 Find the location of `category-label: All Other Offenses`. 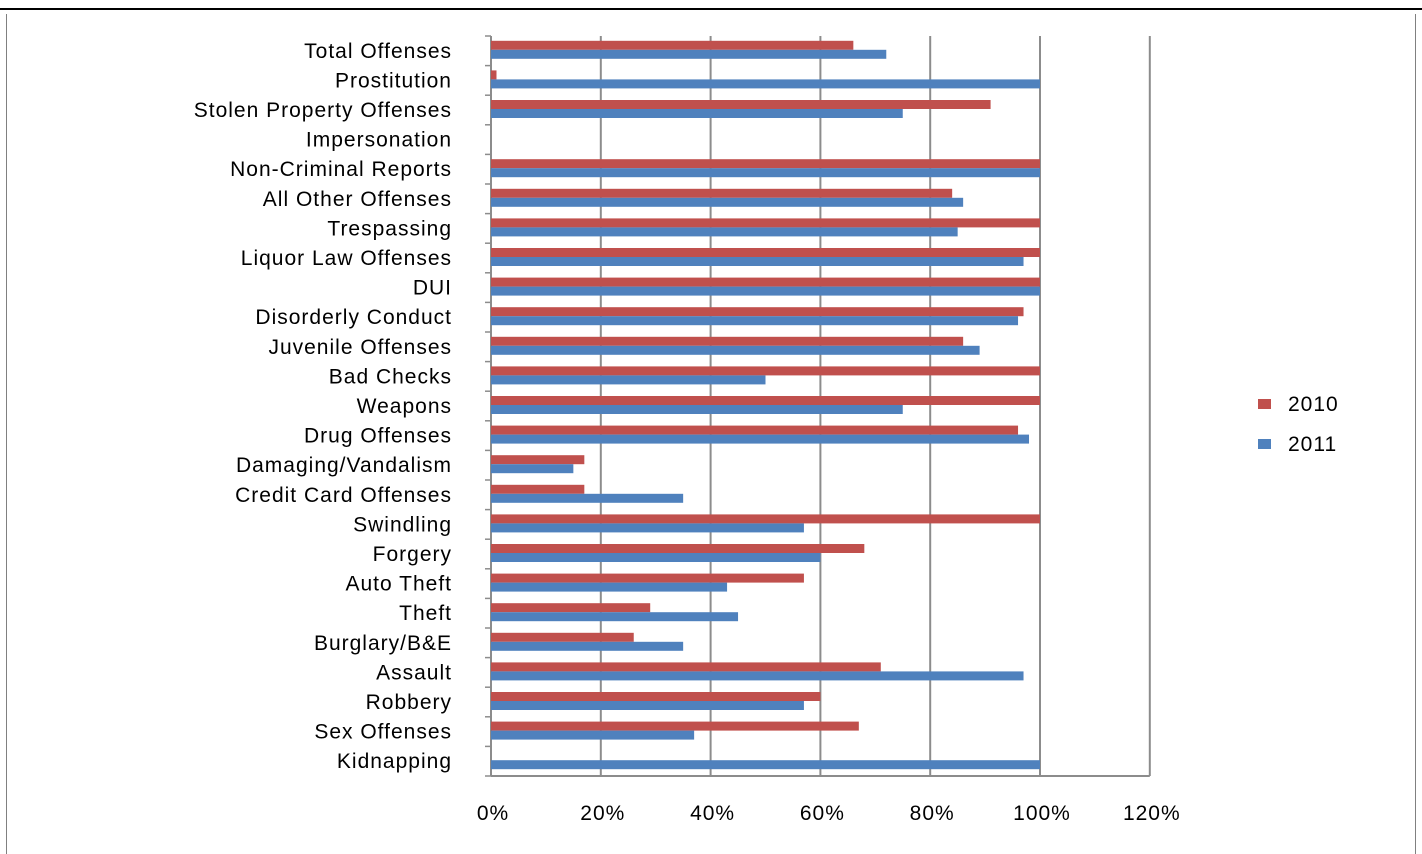

category-label: All Other Offenses is located at coordinates (357, 199).